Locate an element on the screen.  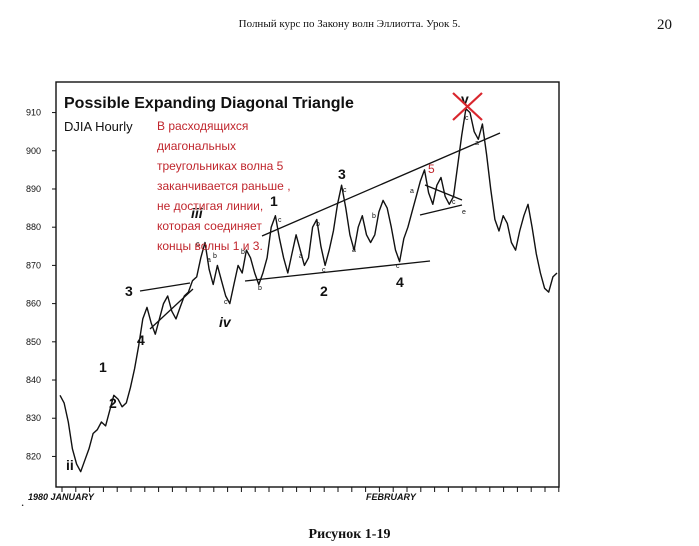
chart-title: Possible Expanding Diagonal Triangle is located at coordinates (209, 103).